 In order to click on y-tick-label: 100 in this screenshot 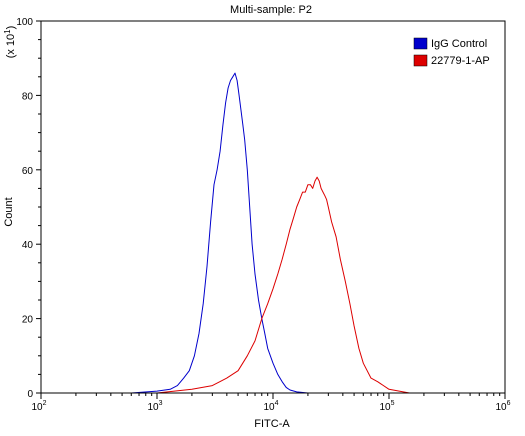, I will do `click(24, 22)`.